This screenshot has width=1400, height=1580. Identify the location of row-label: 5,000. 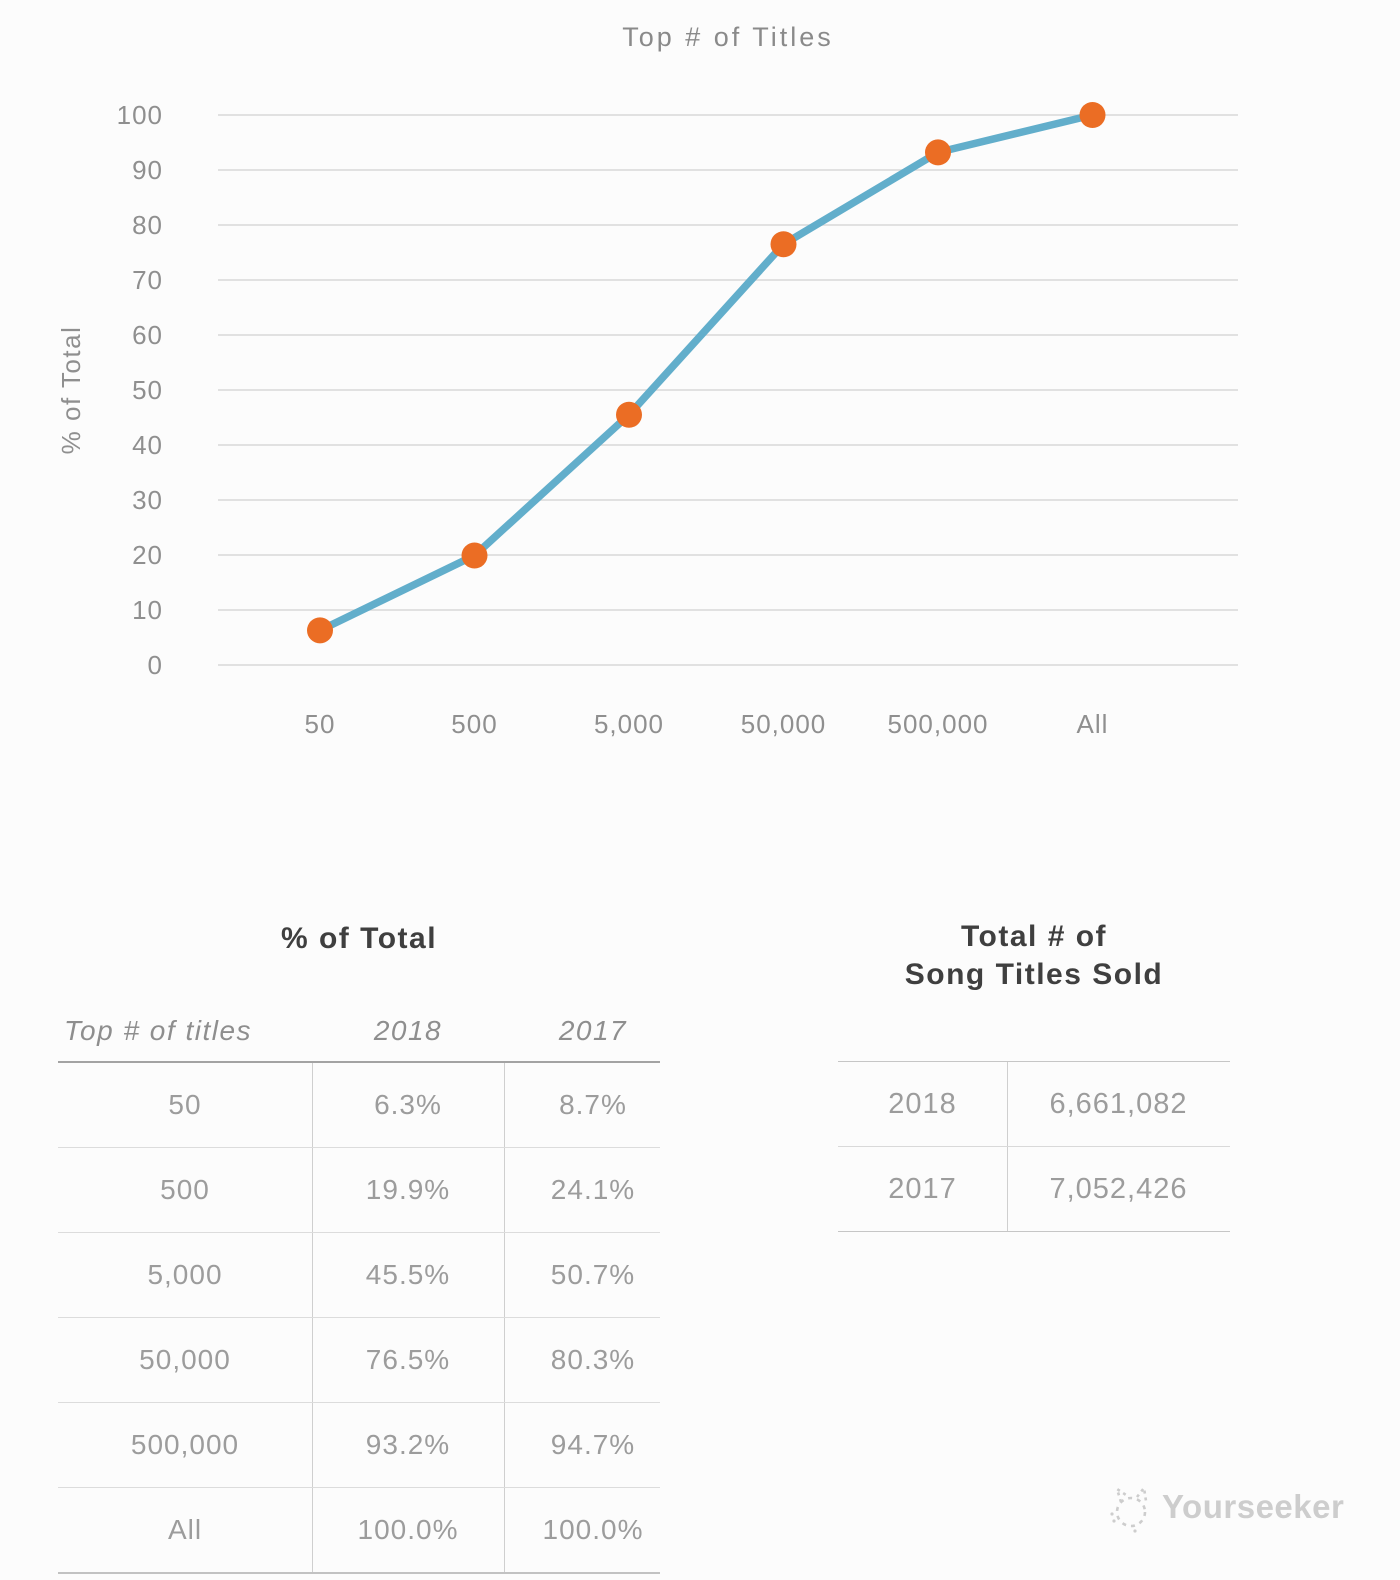
(185, 1274).